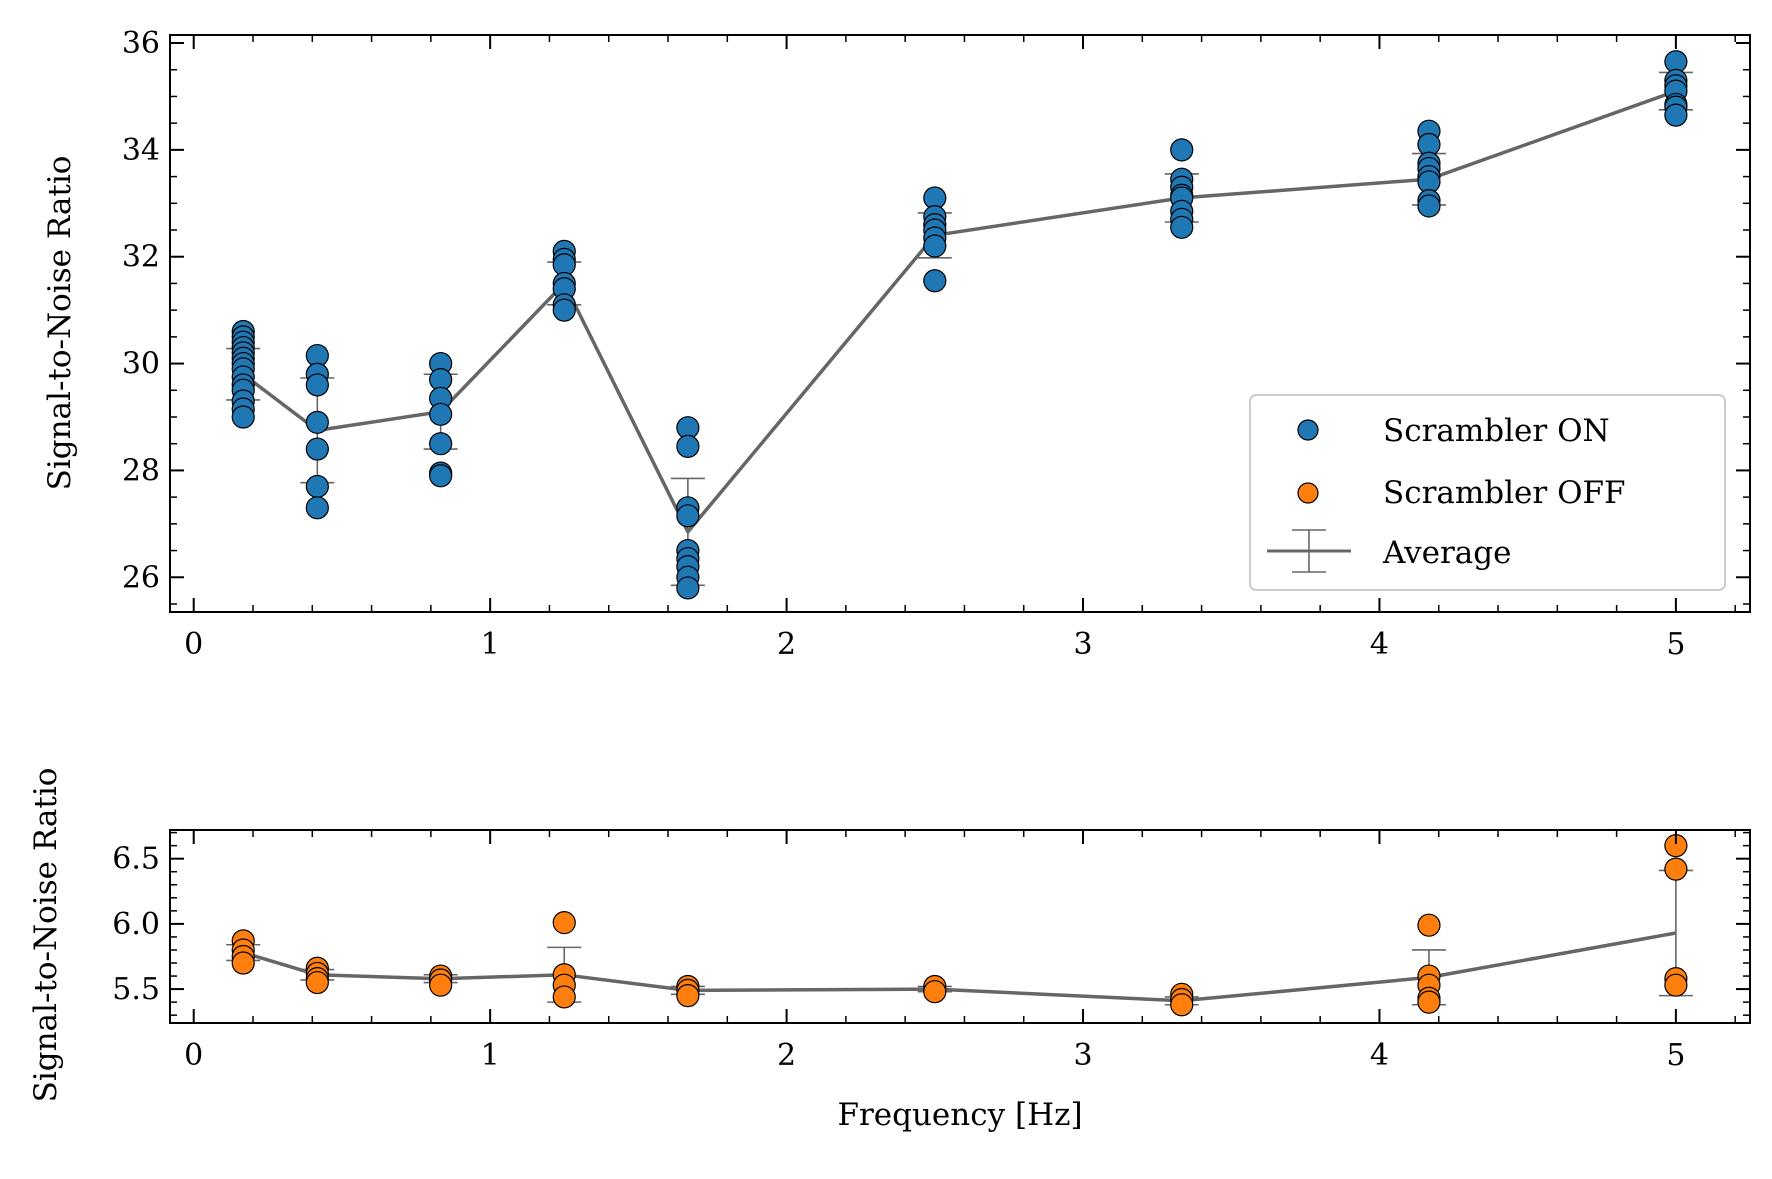 The image size is (1772, 1179). I want to click on top-x-tick-label: 1, so click(490, 644).